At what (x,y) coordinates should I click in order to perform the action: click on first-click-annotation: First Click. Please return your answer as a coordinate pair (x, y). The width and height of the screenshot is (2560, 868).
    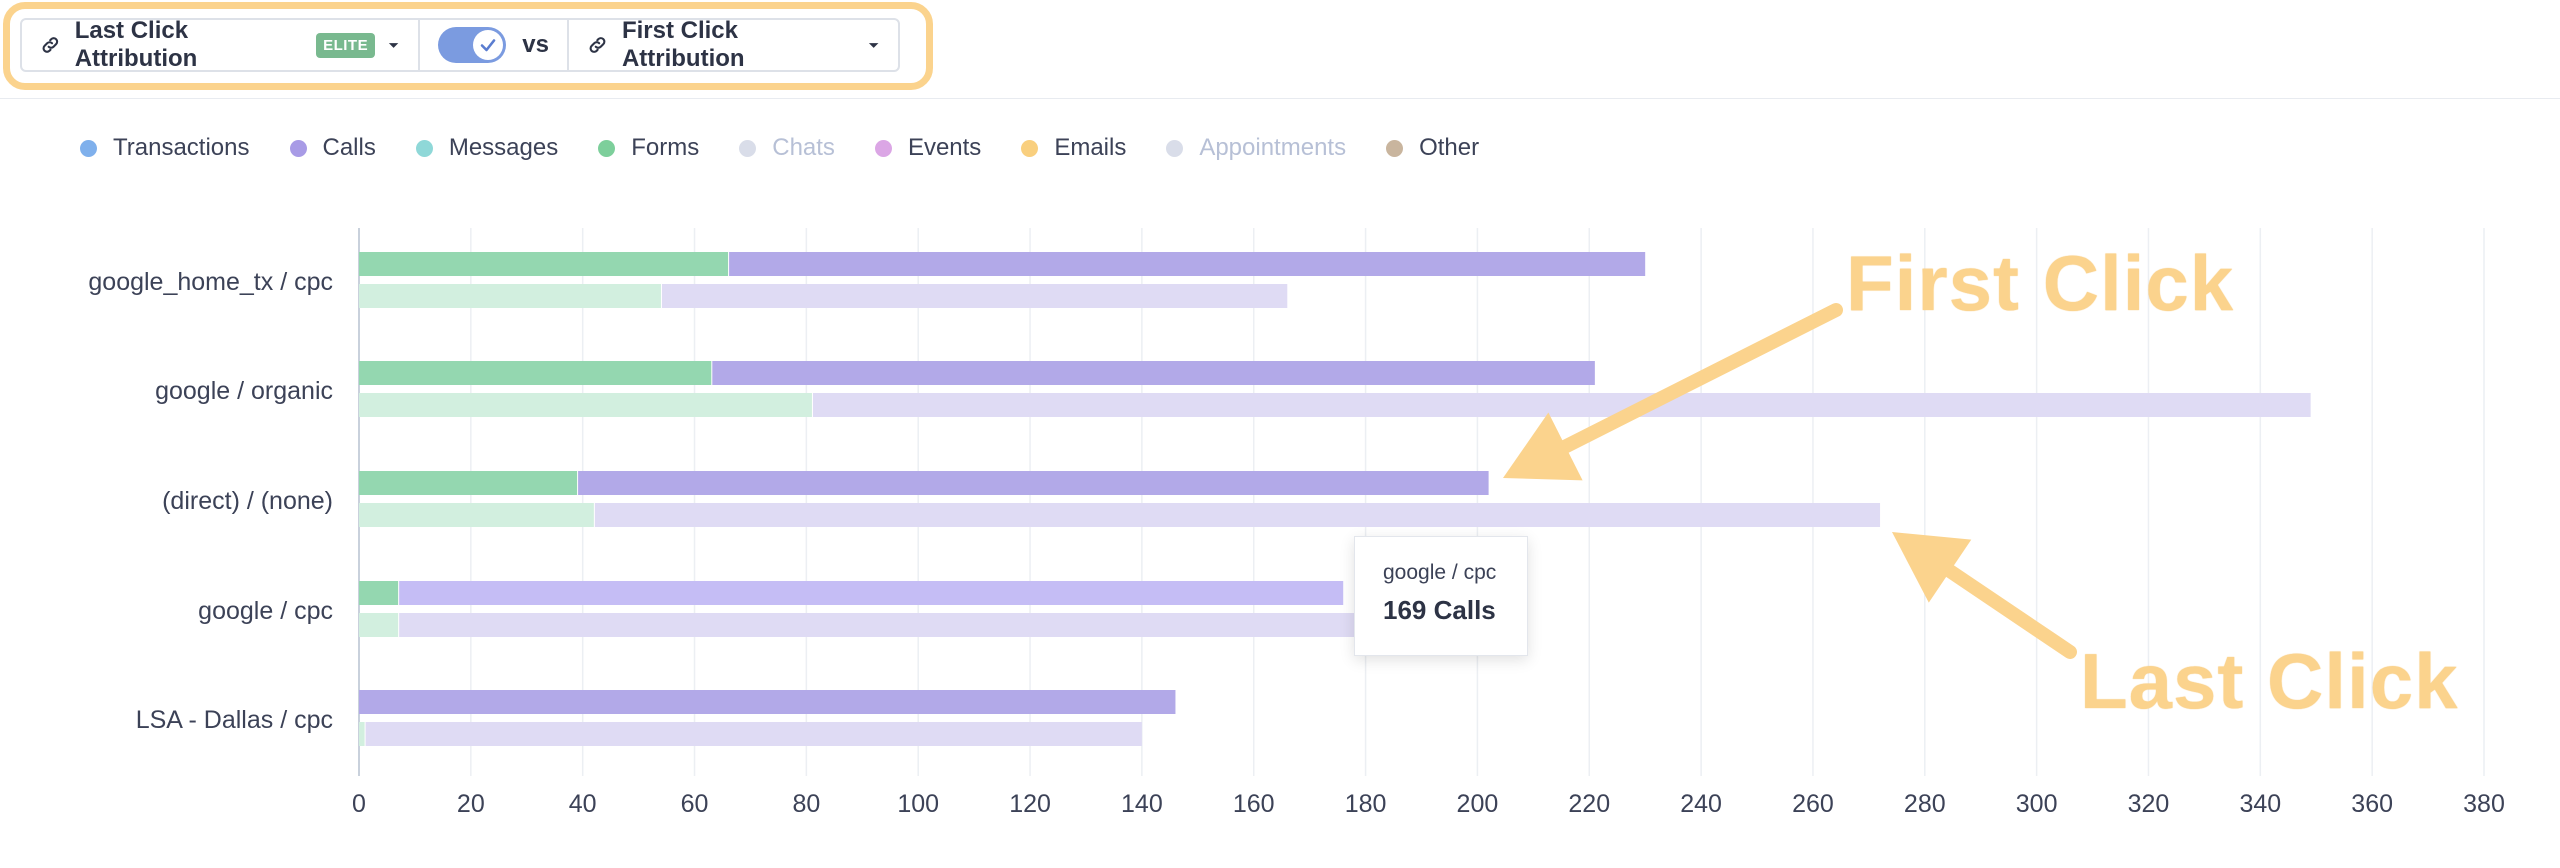
    Looking at the image, I should click on (2040, 283).